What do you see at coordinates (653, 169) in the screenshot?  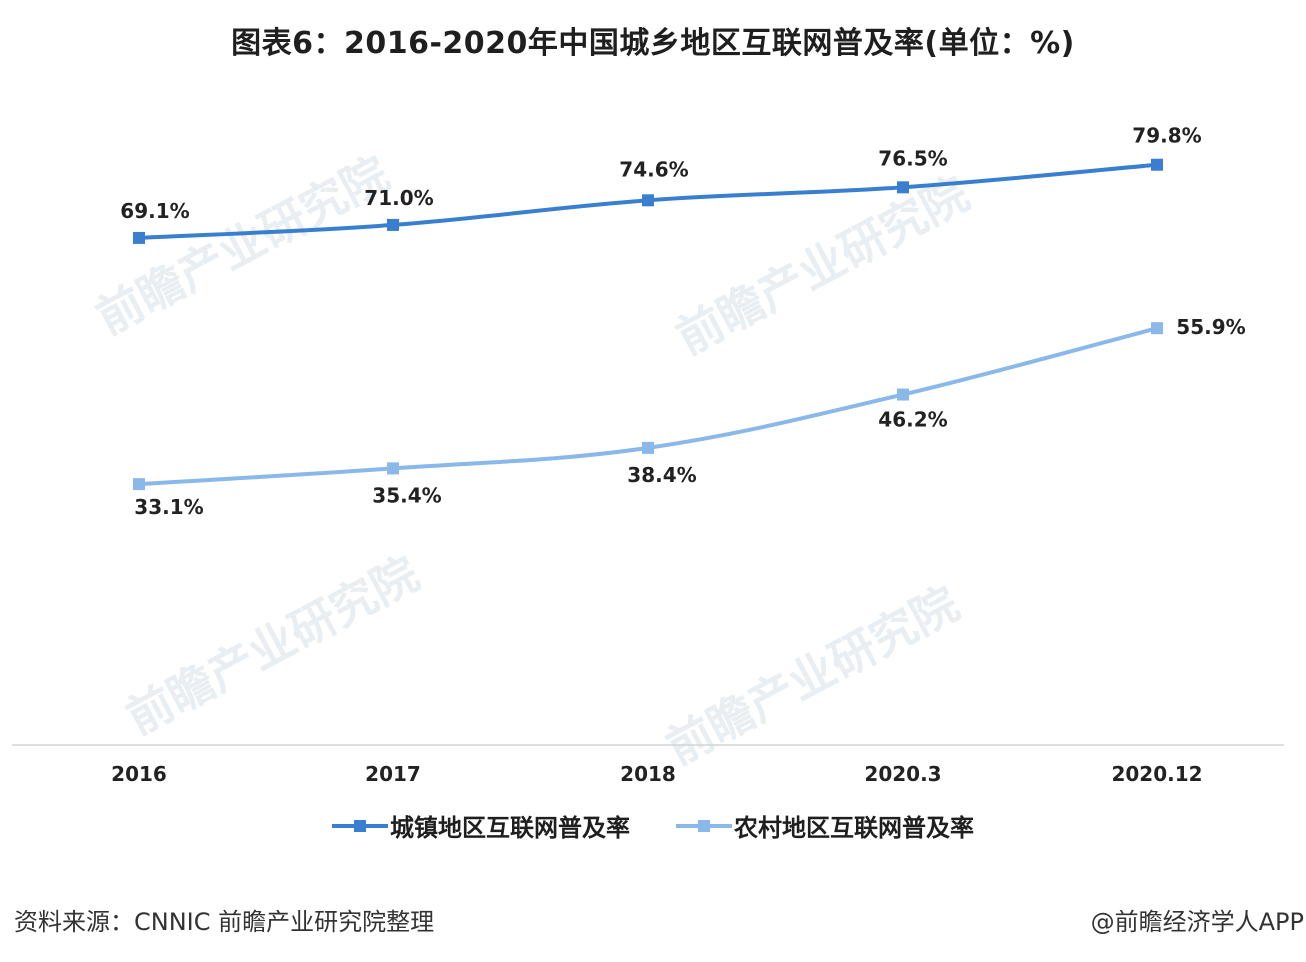 I see `data-label: 74.6%` at bounding box center [653, 169].